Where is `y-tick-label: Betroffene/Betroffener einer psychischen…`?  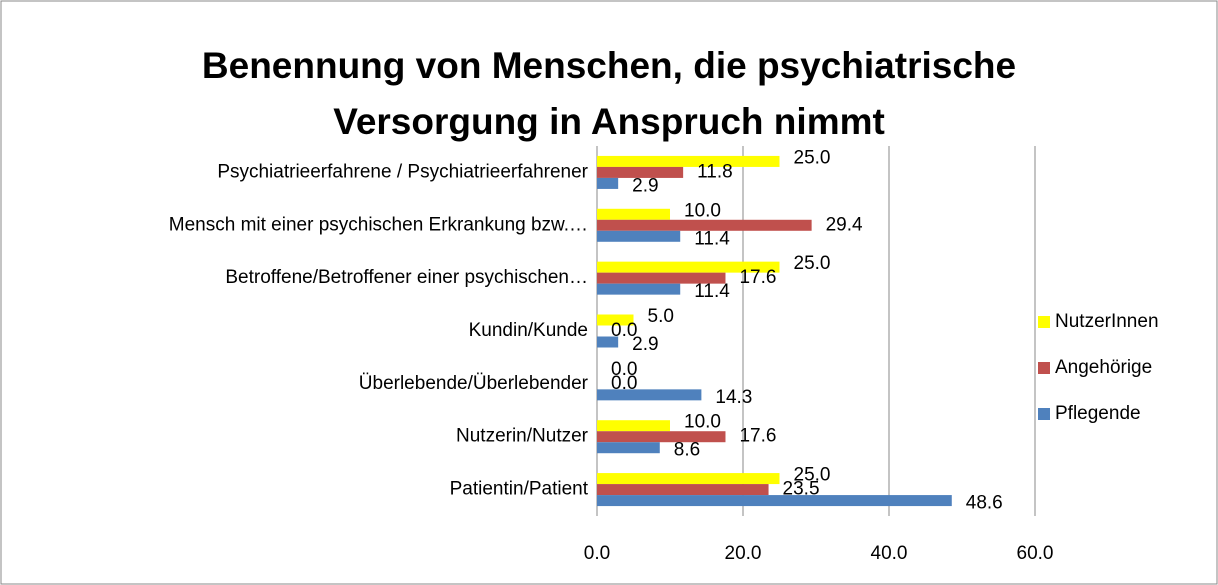 y-tick-label: Betroffene/Betroffener einer psychischen… is located at coordinates (406, 277).